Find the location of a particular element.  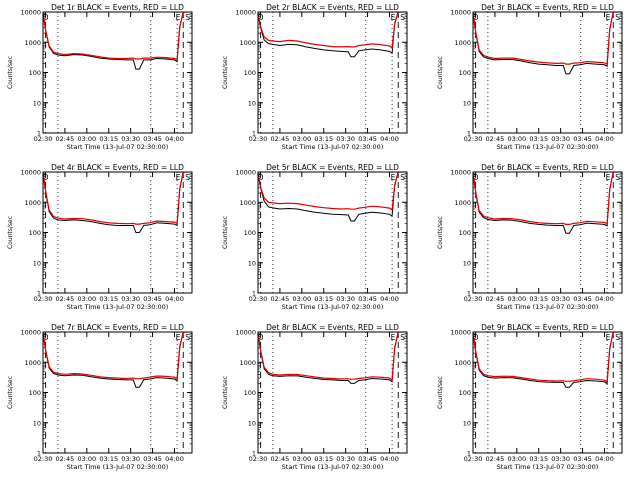

chart-title: Det 4r BLACK = Events, RED = LLD is located at coordinates (117, 167).